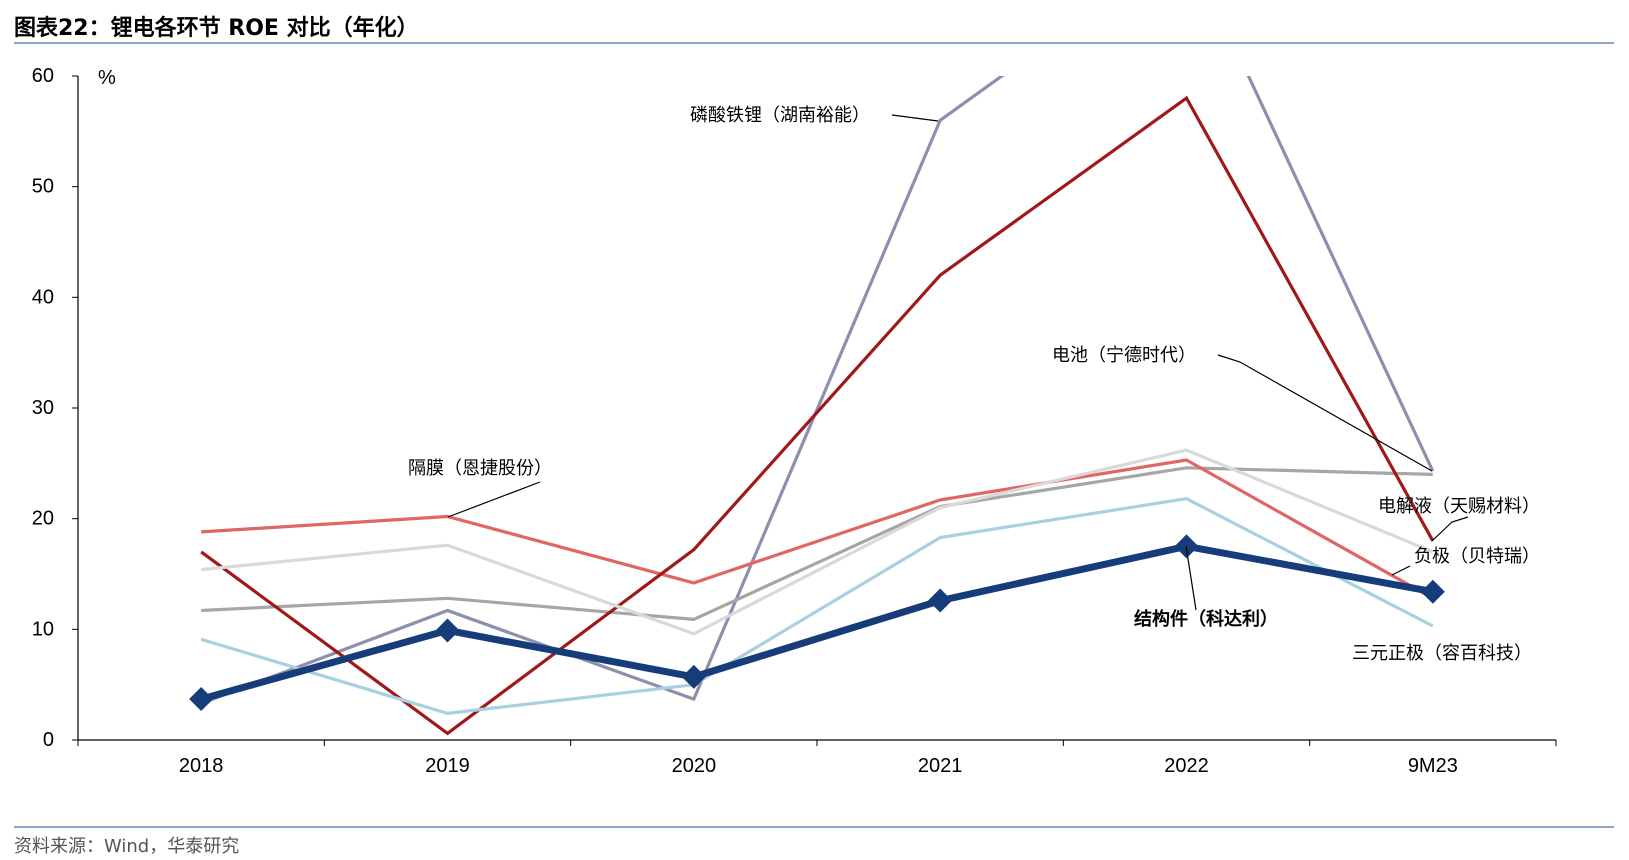 The image size is (1629, 860). I want to click on title-divider, so click(814, 43).